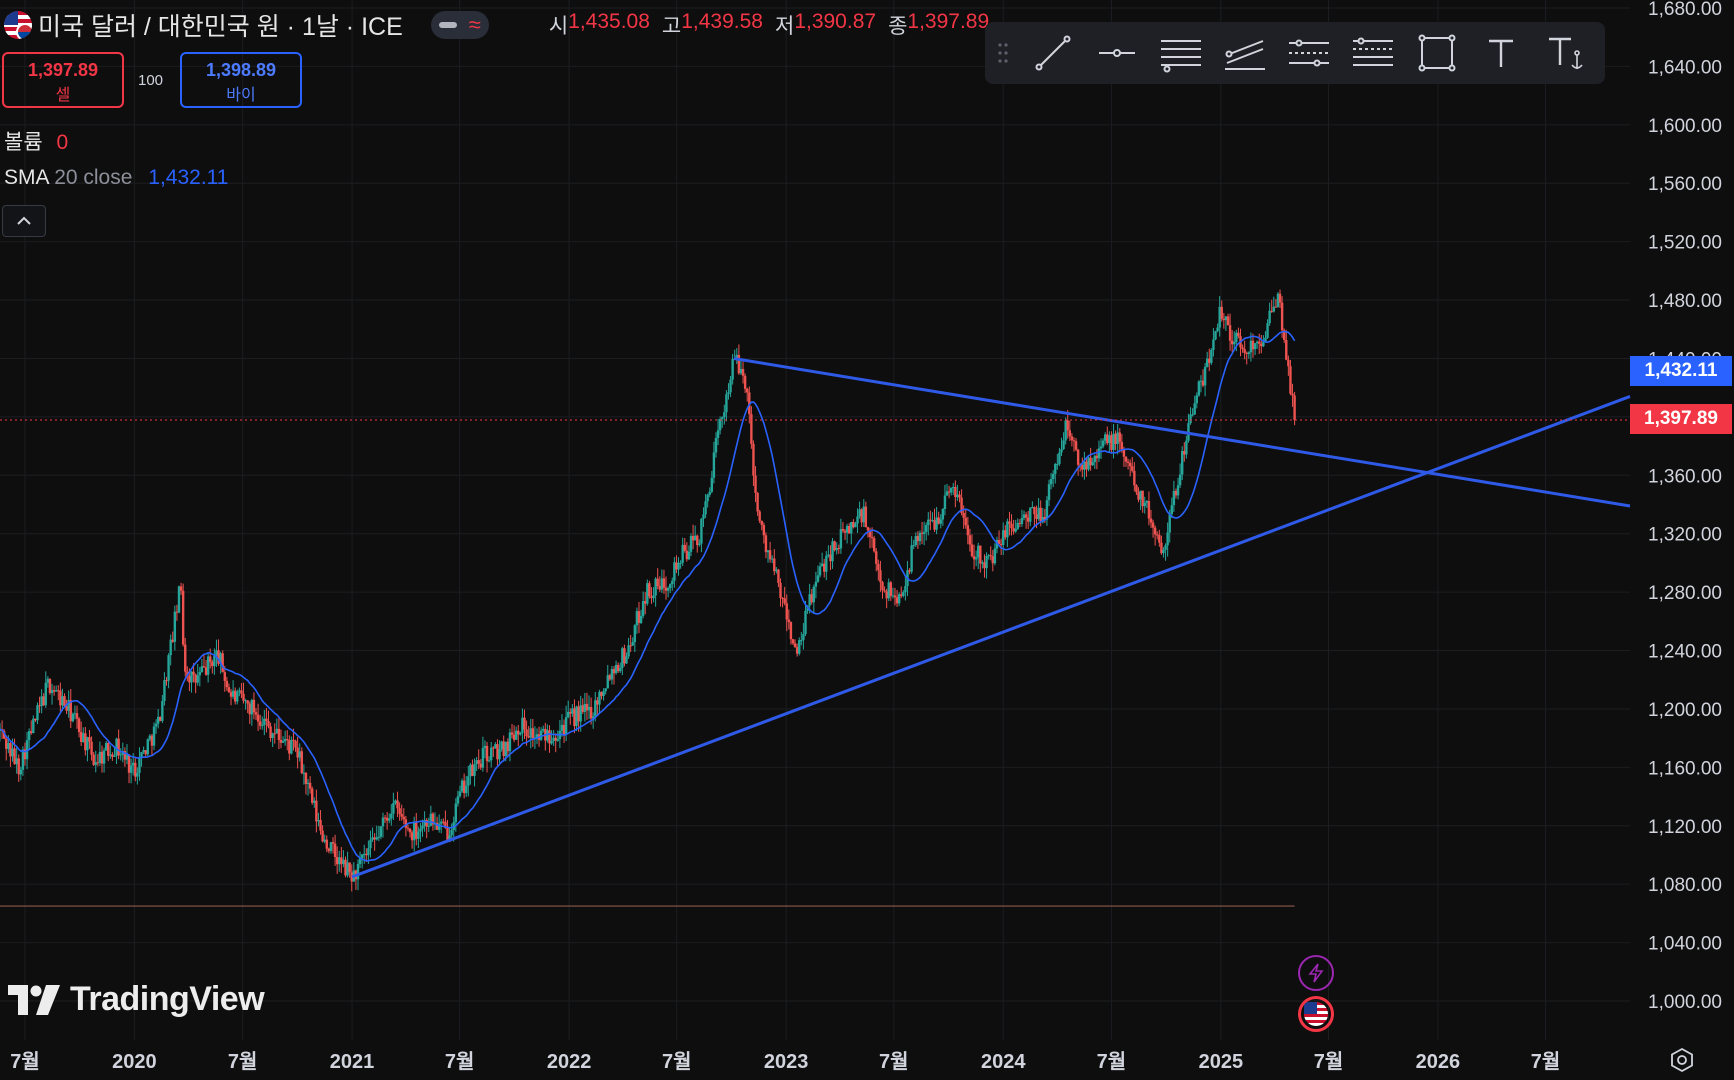 The width and height of the screenshot is (1734, 1080). Describe the element at coordinates (1245, 53) in the screenshot. I see `regression-trend-icon` at that location.